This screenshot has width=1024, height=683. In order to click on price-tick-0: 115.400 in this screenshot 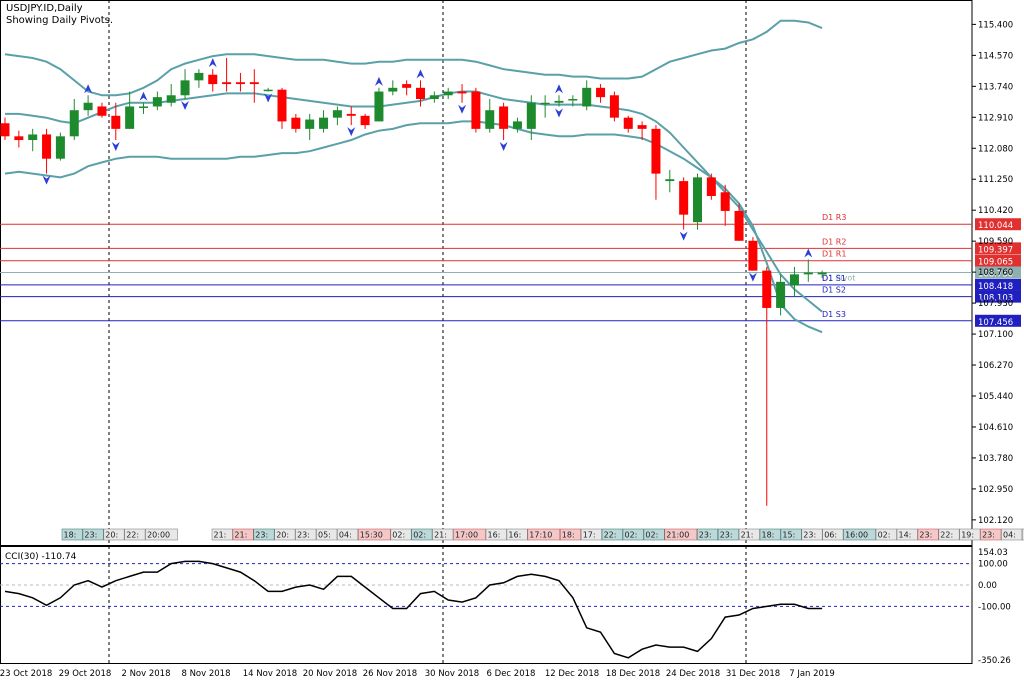, I will do `click(995, 25)`.